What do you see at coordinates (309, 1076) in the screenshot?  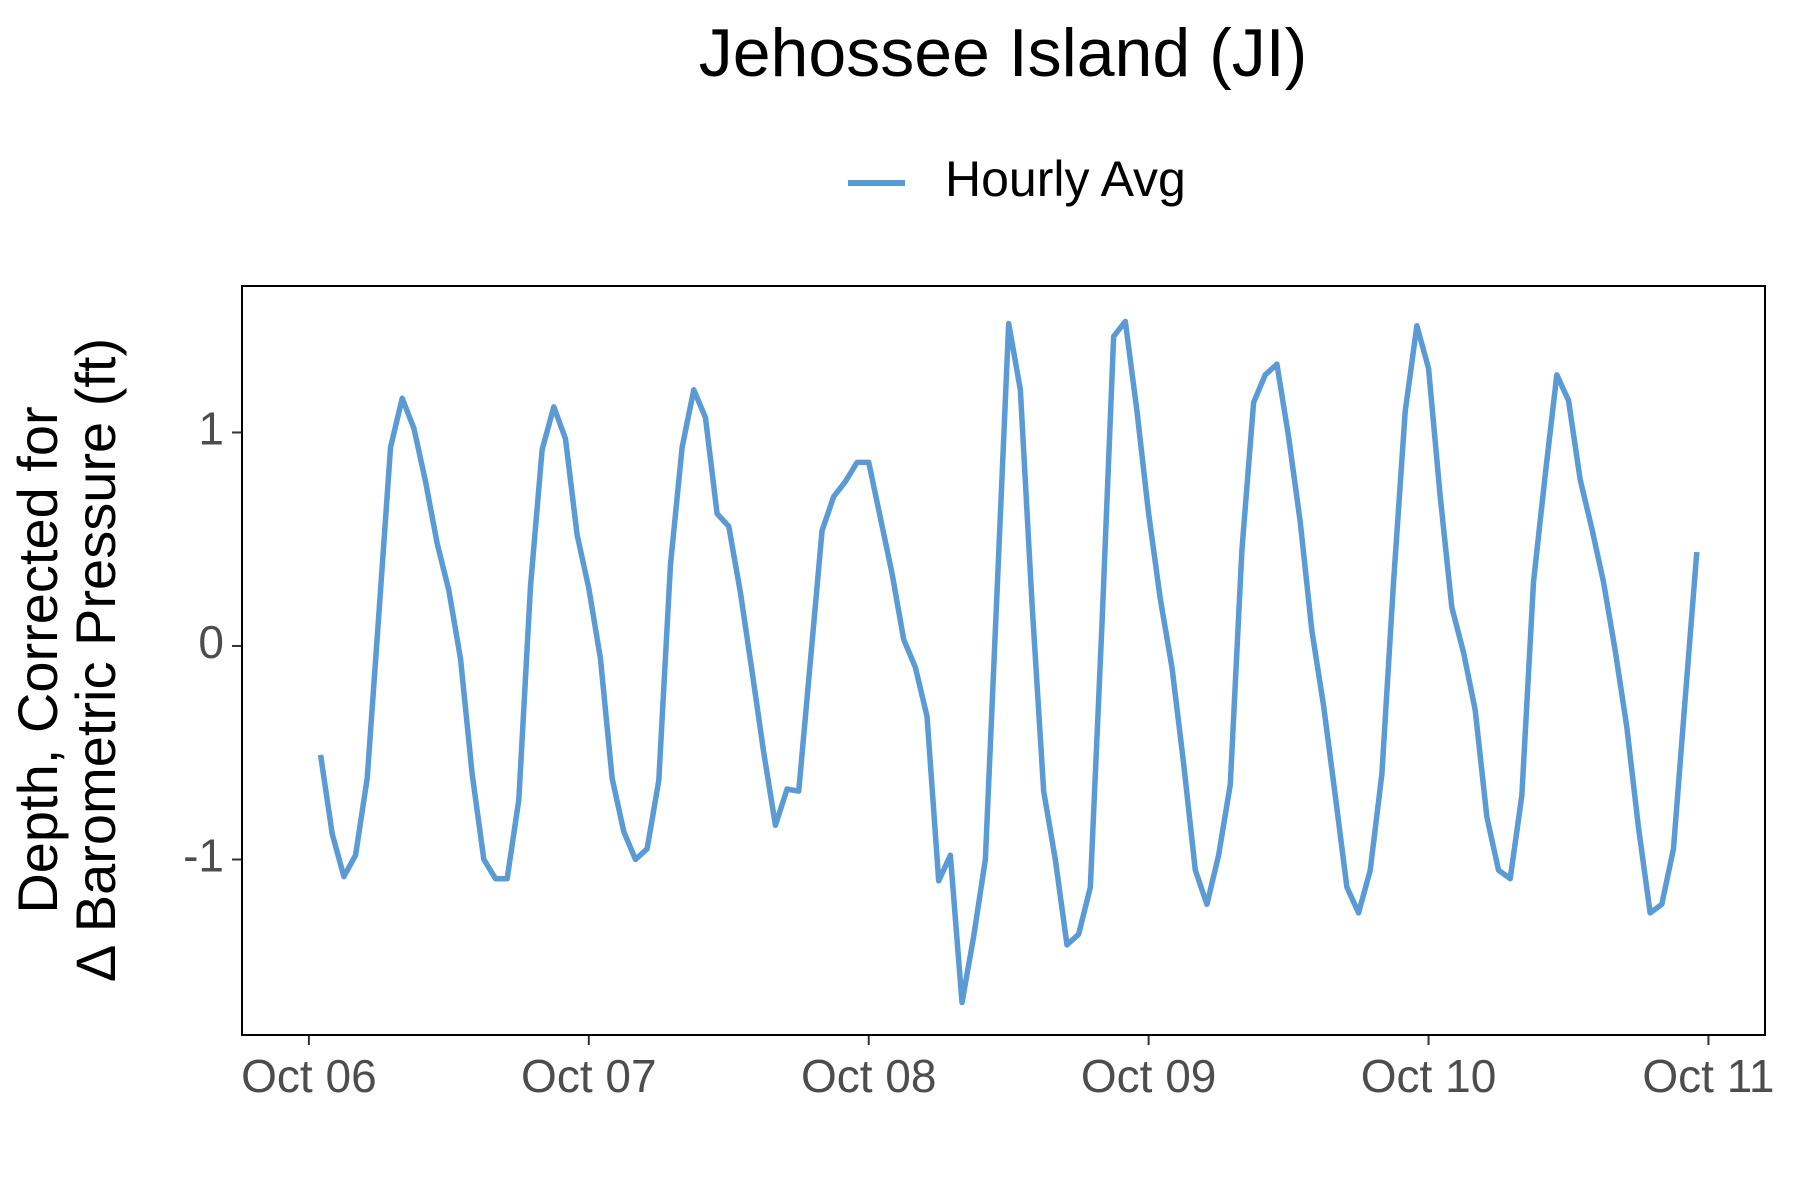 I see `x-tick-label: Oct 06` at bounding box center [309, 1076].